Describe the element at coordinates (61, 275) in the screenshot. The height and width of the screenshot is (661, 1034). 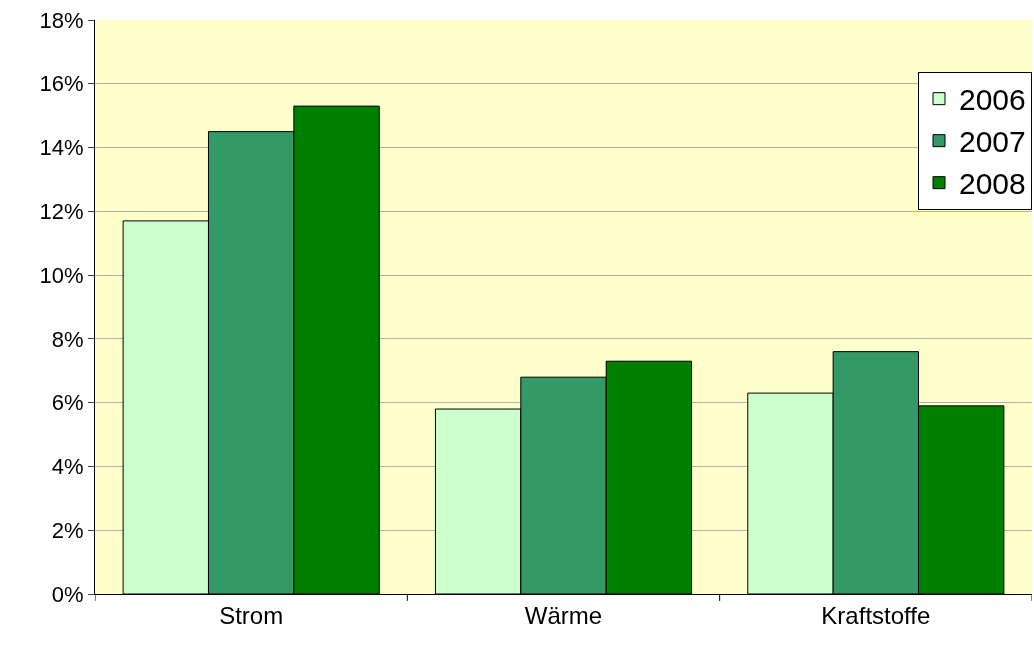
I see `y-tick-label: 10%` at that location.